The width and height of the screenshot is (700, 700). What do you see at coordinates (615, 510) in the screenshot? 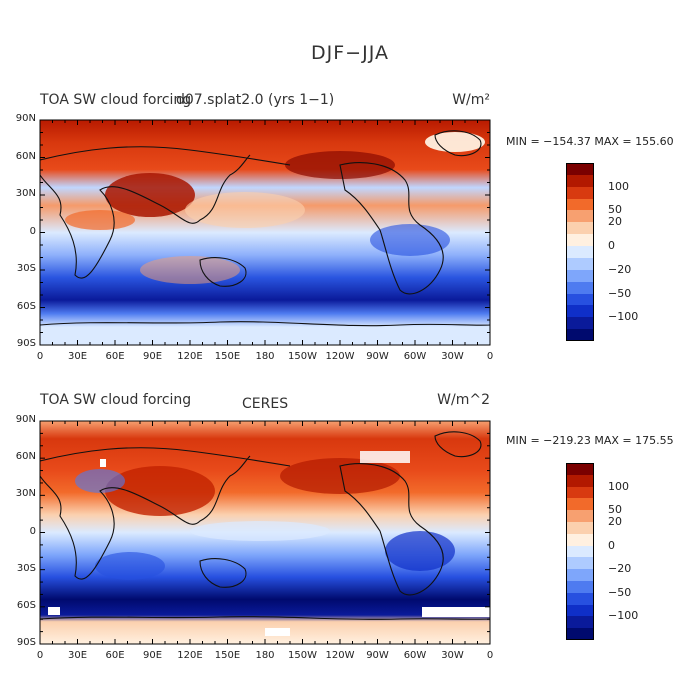
I see `colorbar-label: 50` at bounding box center [615, 510].